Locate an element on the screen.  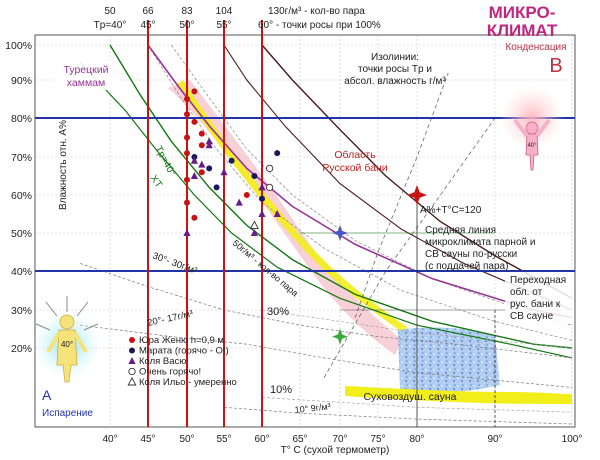
condensation-block: Конденсация В 40° is located at coordinates (533, 106).